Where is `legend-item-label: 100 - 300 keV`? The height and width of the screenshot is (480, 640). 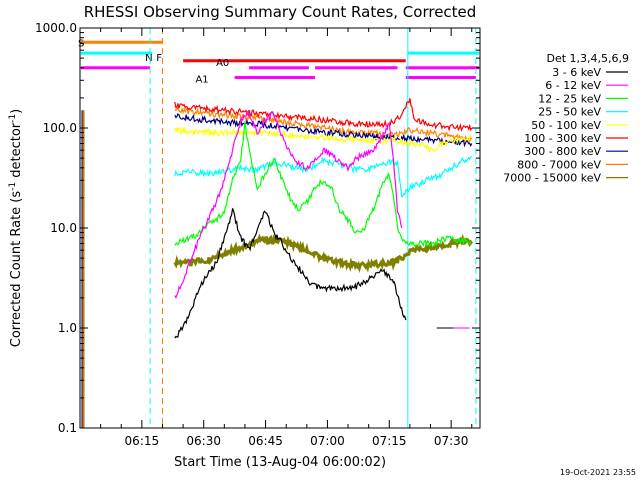 legend-item-label: 100 - 300 keV is located at coordinates (562, 138).